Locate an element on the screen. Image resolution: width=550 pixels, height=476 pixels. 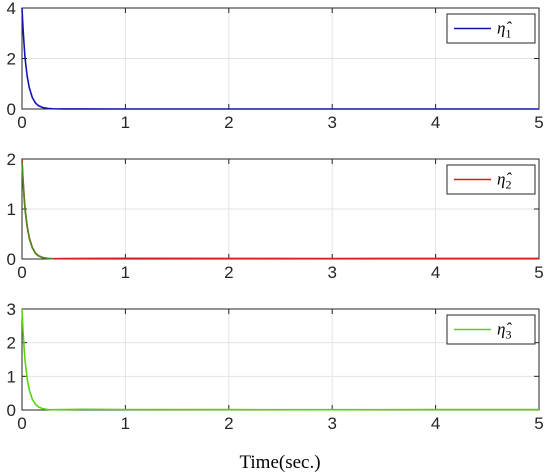
legend-label-subscript: 3 is located at coordinates (508, 335).